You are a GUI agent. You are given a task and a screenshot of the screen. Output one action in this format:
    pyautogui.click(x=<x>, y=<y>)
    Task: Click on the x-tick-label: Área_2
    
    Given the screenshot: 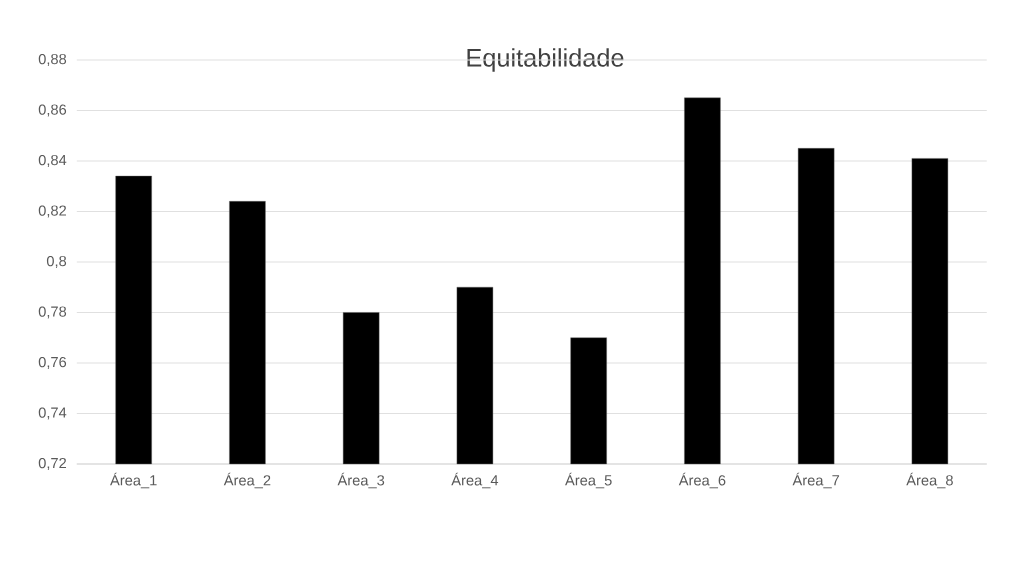 What is the action you would take?
    pyautogui.click(x=247, y=480)
    